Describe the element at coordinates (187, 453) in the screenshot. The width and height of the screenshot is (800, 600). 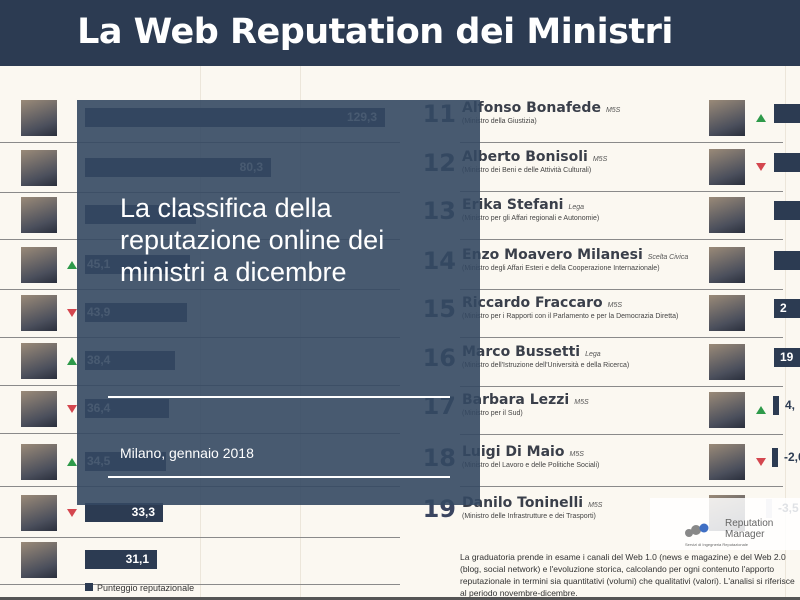
I see `overlay-date: Milano, gennaio 2018` at that location.